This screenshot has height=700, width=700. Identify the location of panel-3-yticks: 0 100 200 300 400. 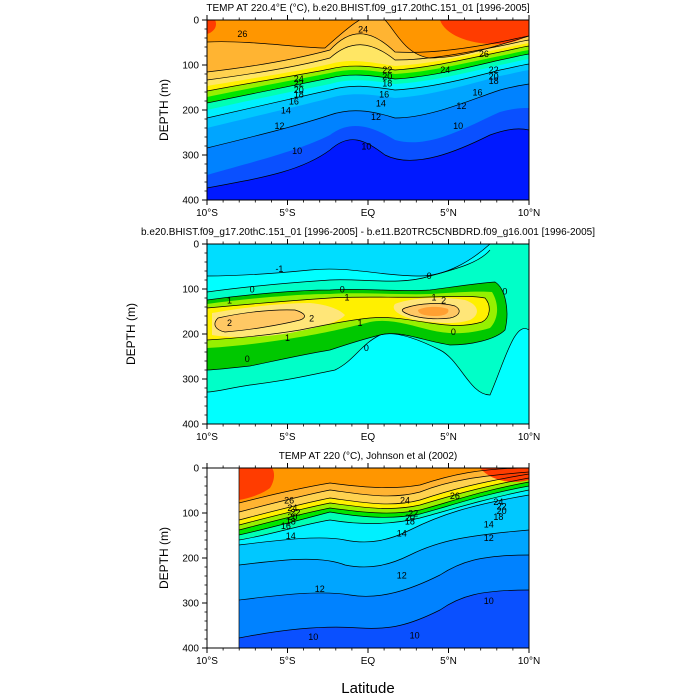
(194, 559).